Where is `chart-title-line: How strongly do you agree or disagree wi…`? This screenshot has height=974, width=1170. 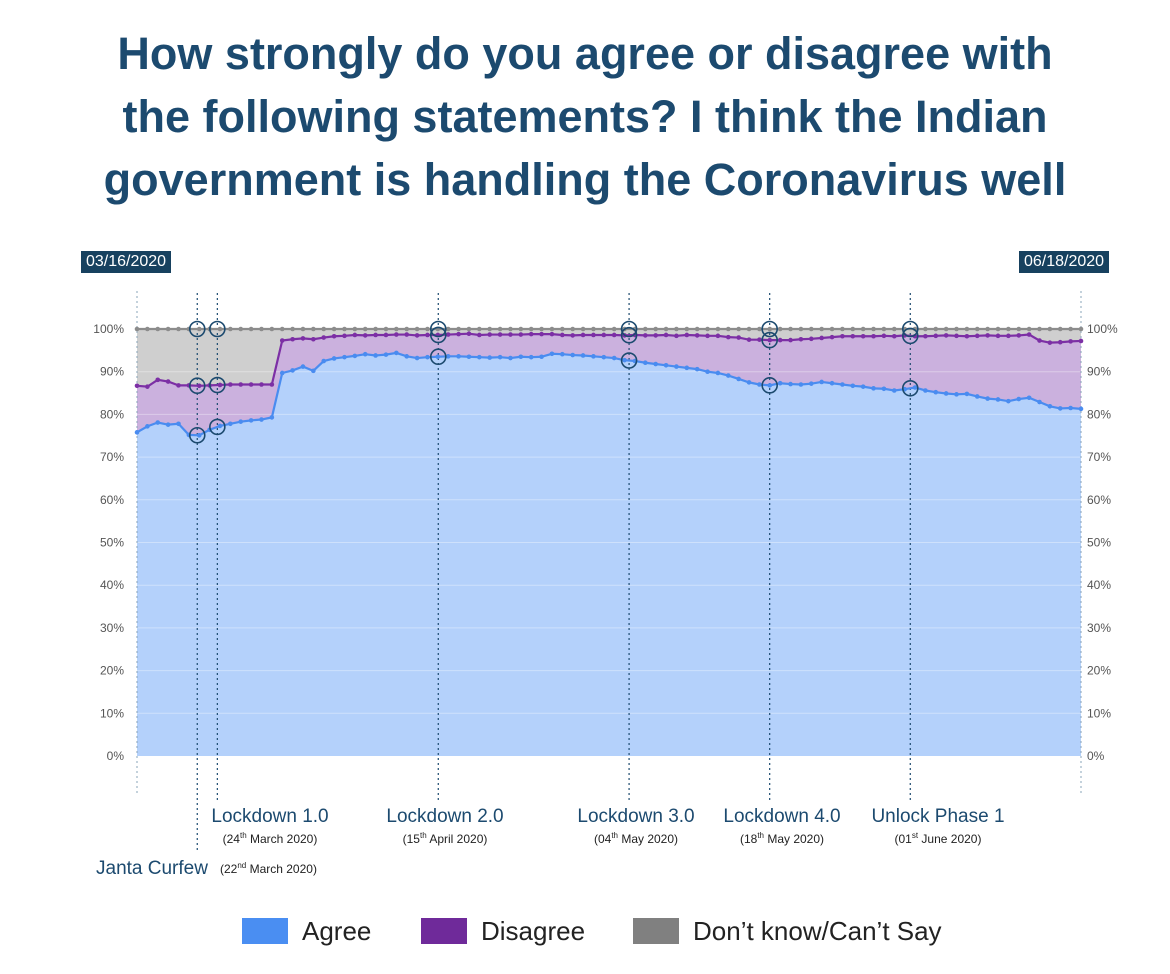
chart-title-line: How strongly do you agree or disagree wi… is located at coordinates (585, 53).